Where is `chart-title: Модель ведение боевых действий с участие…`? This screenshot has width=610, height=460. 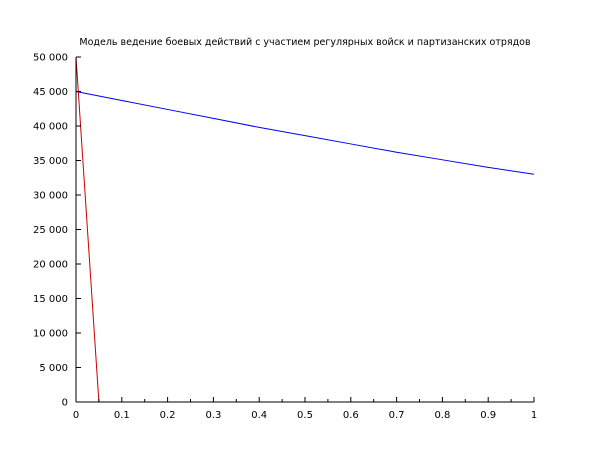
chart-title: Модель ведение боевых действий с участие… is located at coordinates (305, 42).